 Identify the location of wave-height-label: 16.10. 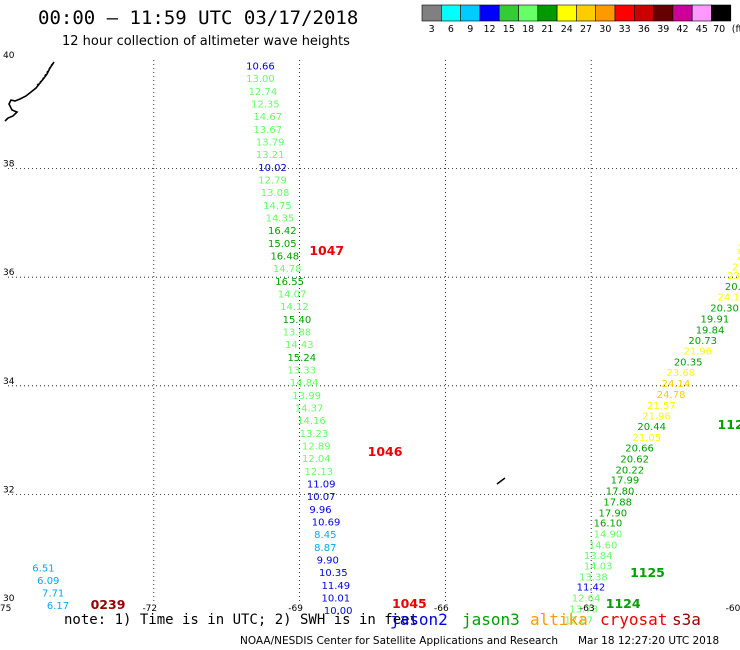
(608, 524).